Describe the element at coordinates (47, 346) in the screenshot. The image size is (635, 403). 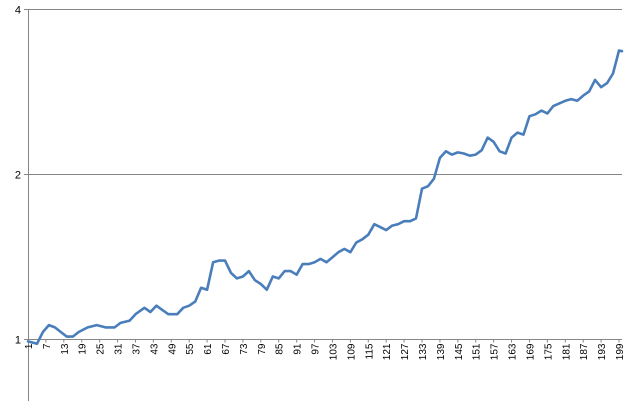
I see `x-tick-label: 7` at that location.